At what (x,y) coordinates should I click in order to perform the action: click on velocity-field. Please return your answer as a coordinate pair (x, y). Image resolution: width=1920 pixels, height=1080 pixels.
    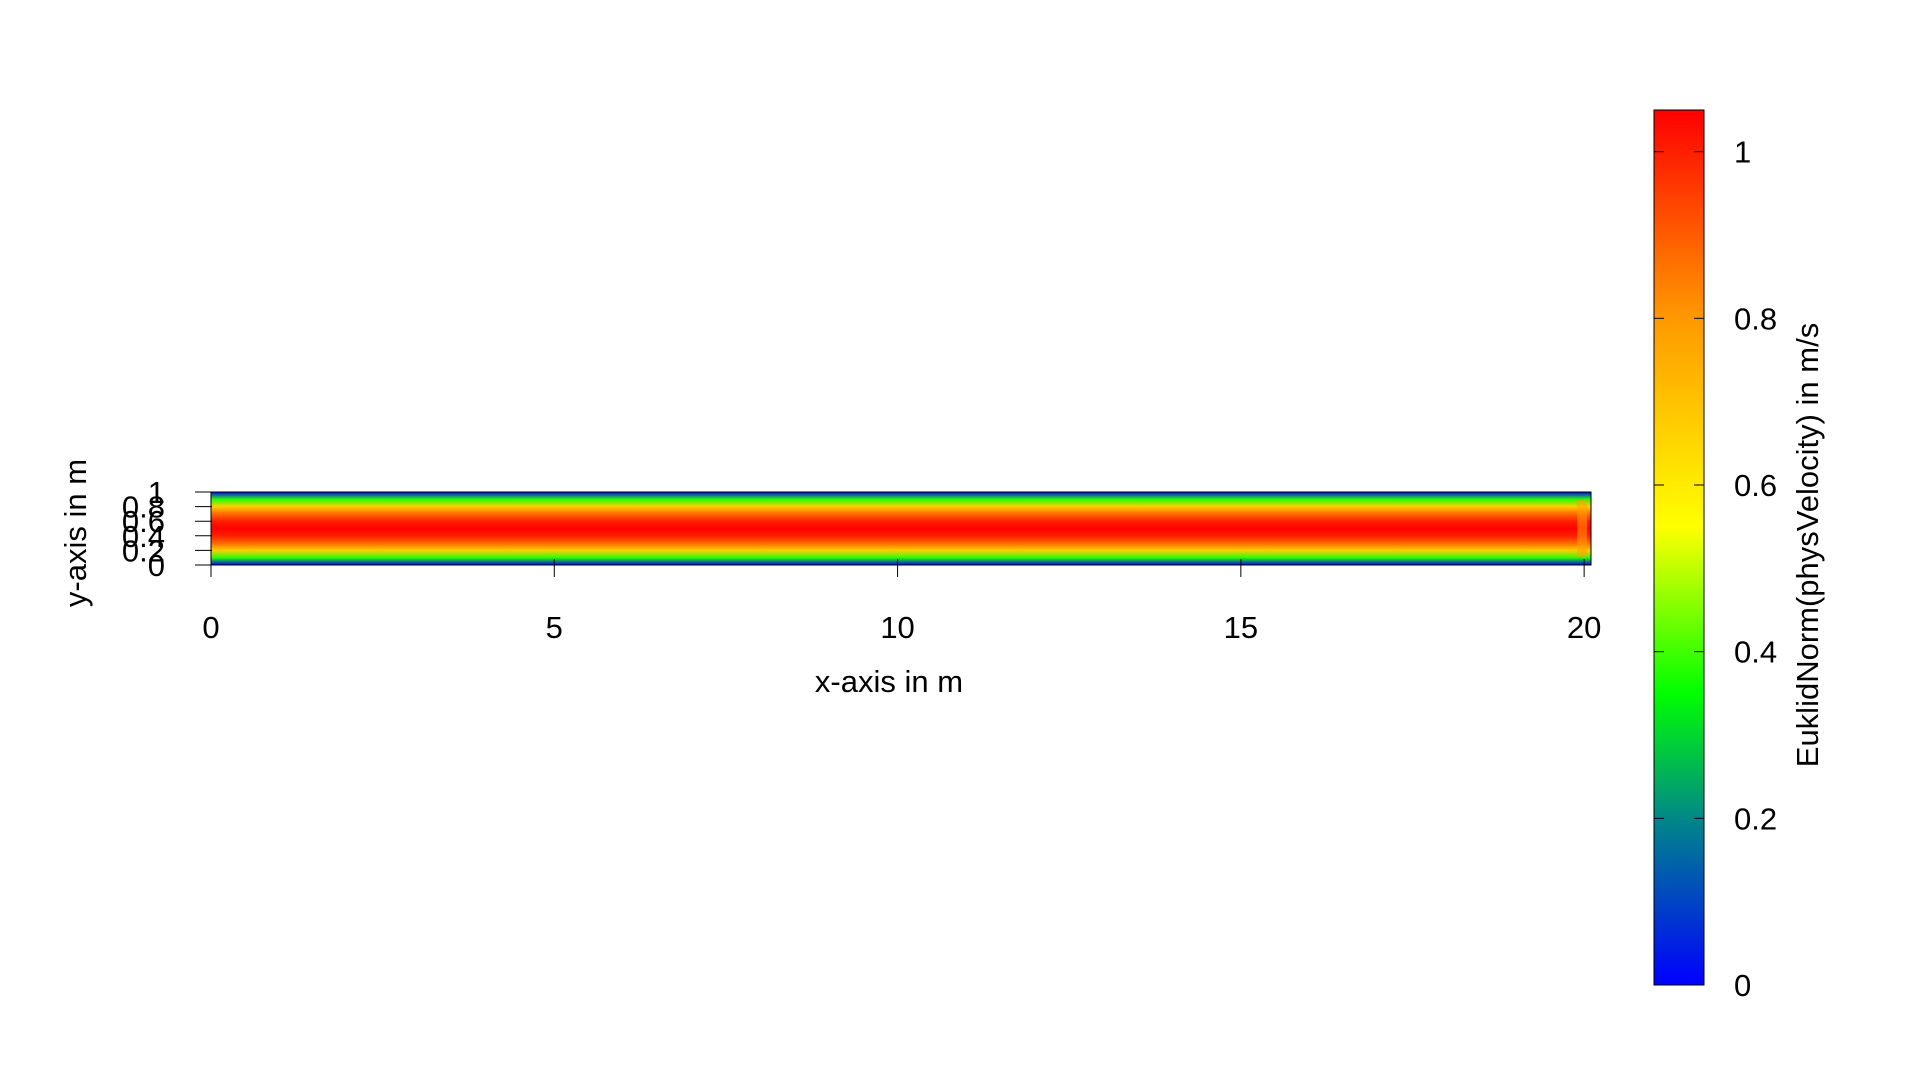
    Looking at the image, I should click on (901, 528).